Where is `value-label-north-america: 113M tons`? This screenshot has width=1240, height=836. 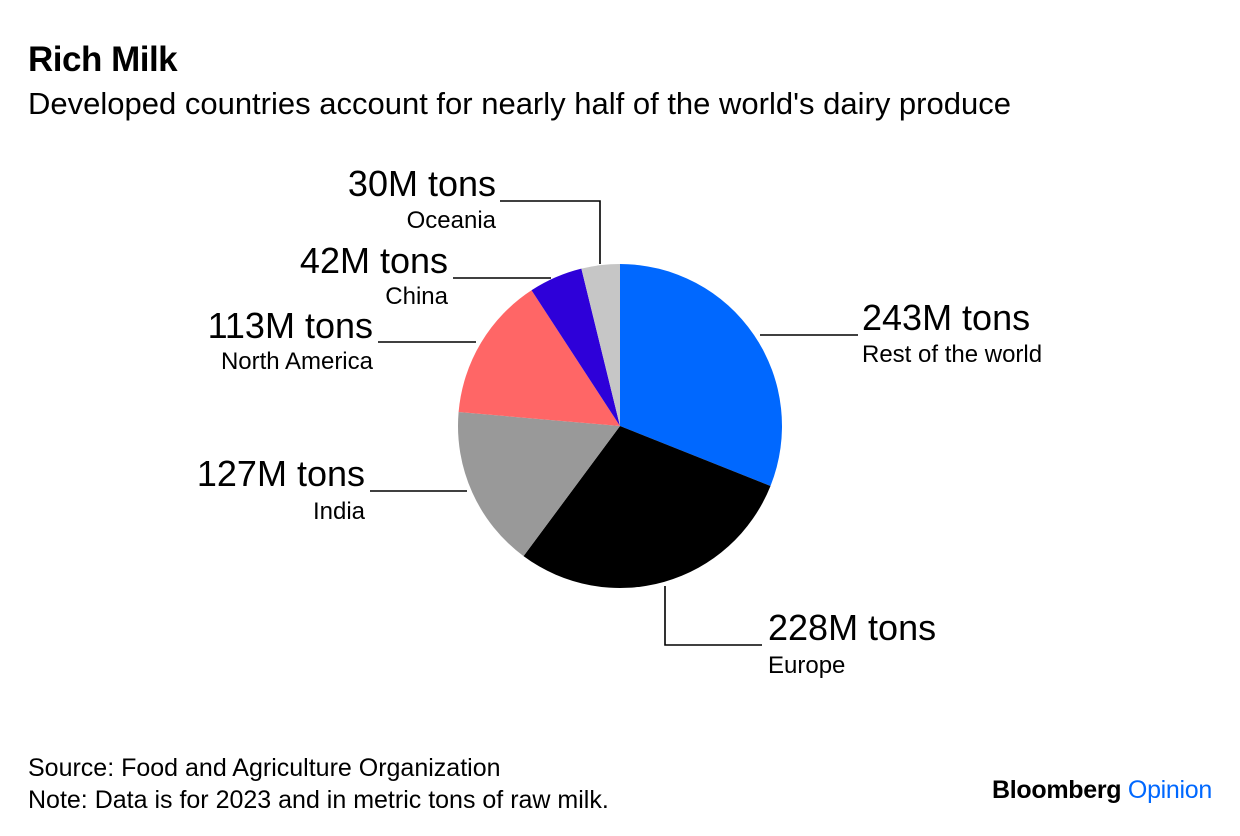 value-label-north-america: 113M tons is located at coordinates (290, 325).